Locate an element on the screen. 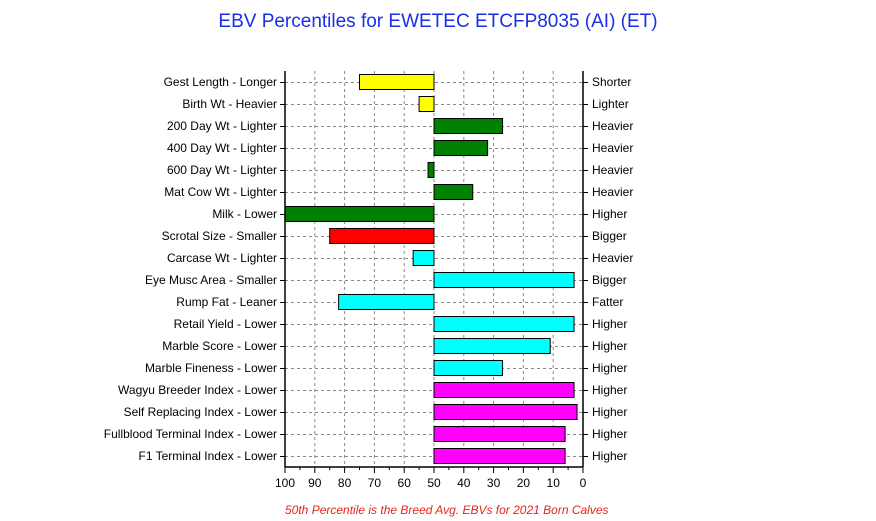  category-label: Fullblood Terminal Index - Lower is located at coordinates (190, 434).